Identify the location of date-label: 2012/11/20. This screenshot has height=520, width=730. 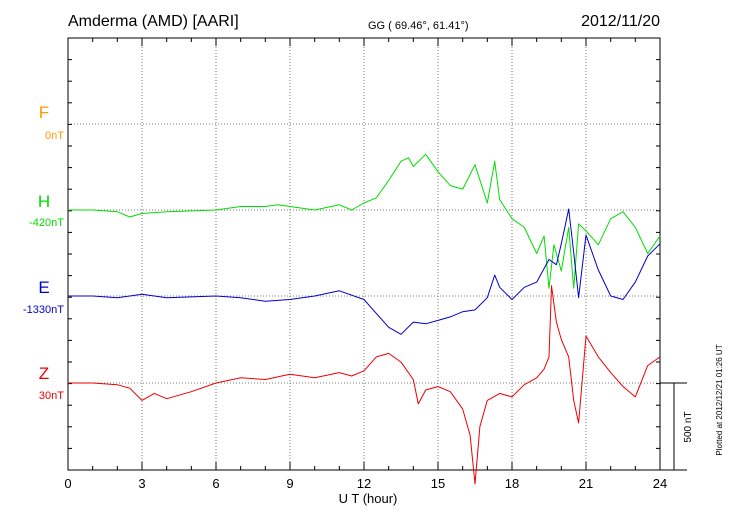
(620, 21).